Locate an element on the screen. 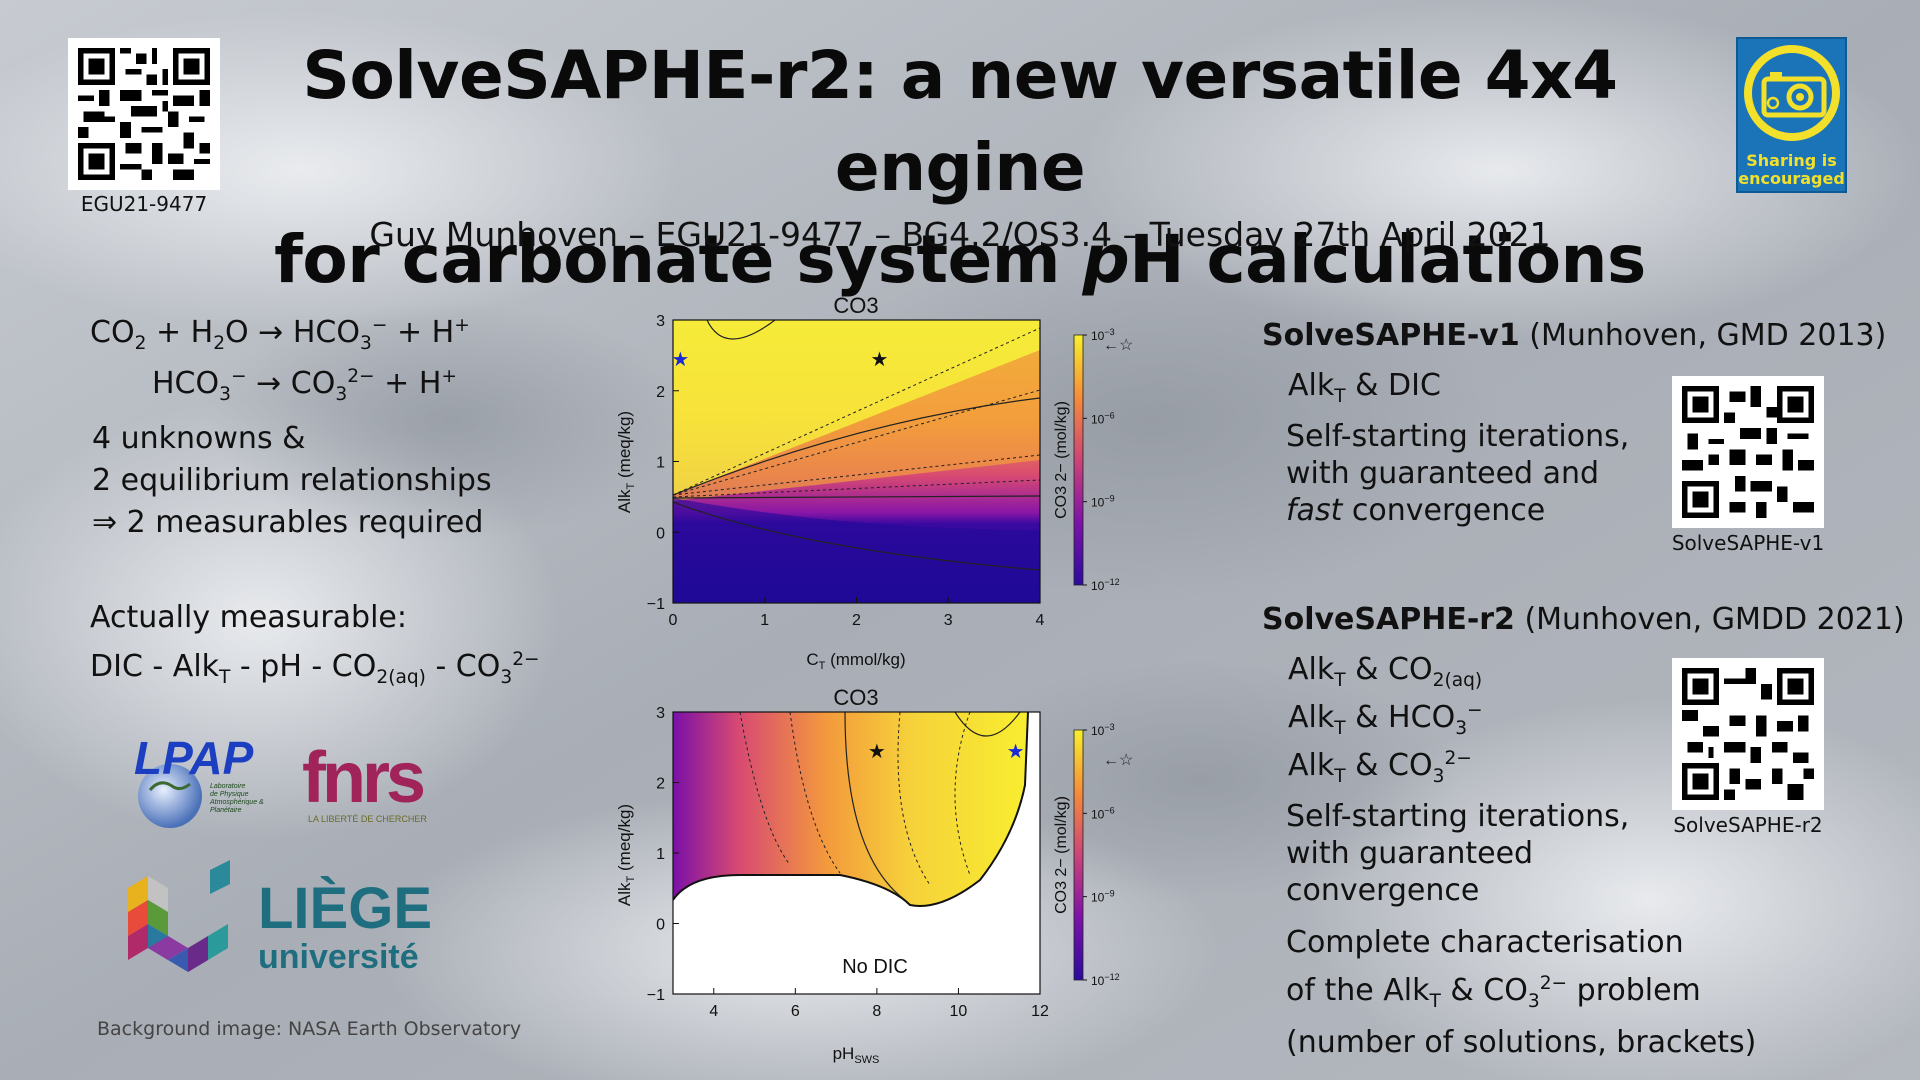  y-tick-label: 2 is located at coordinates (660, 392).